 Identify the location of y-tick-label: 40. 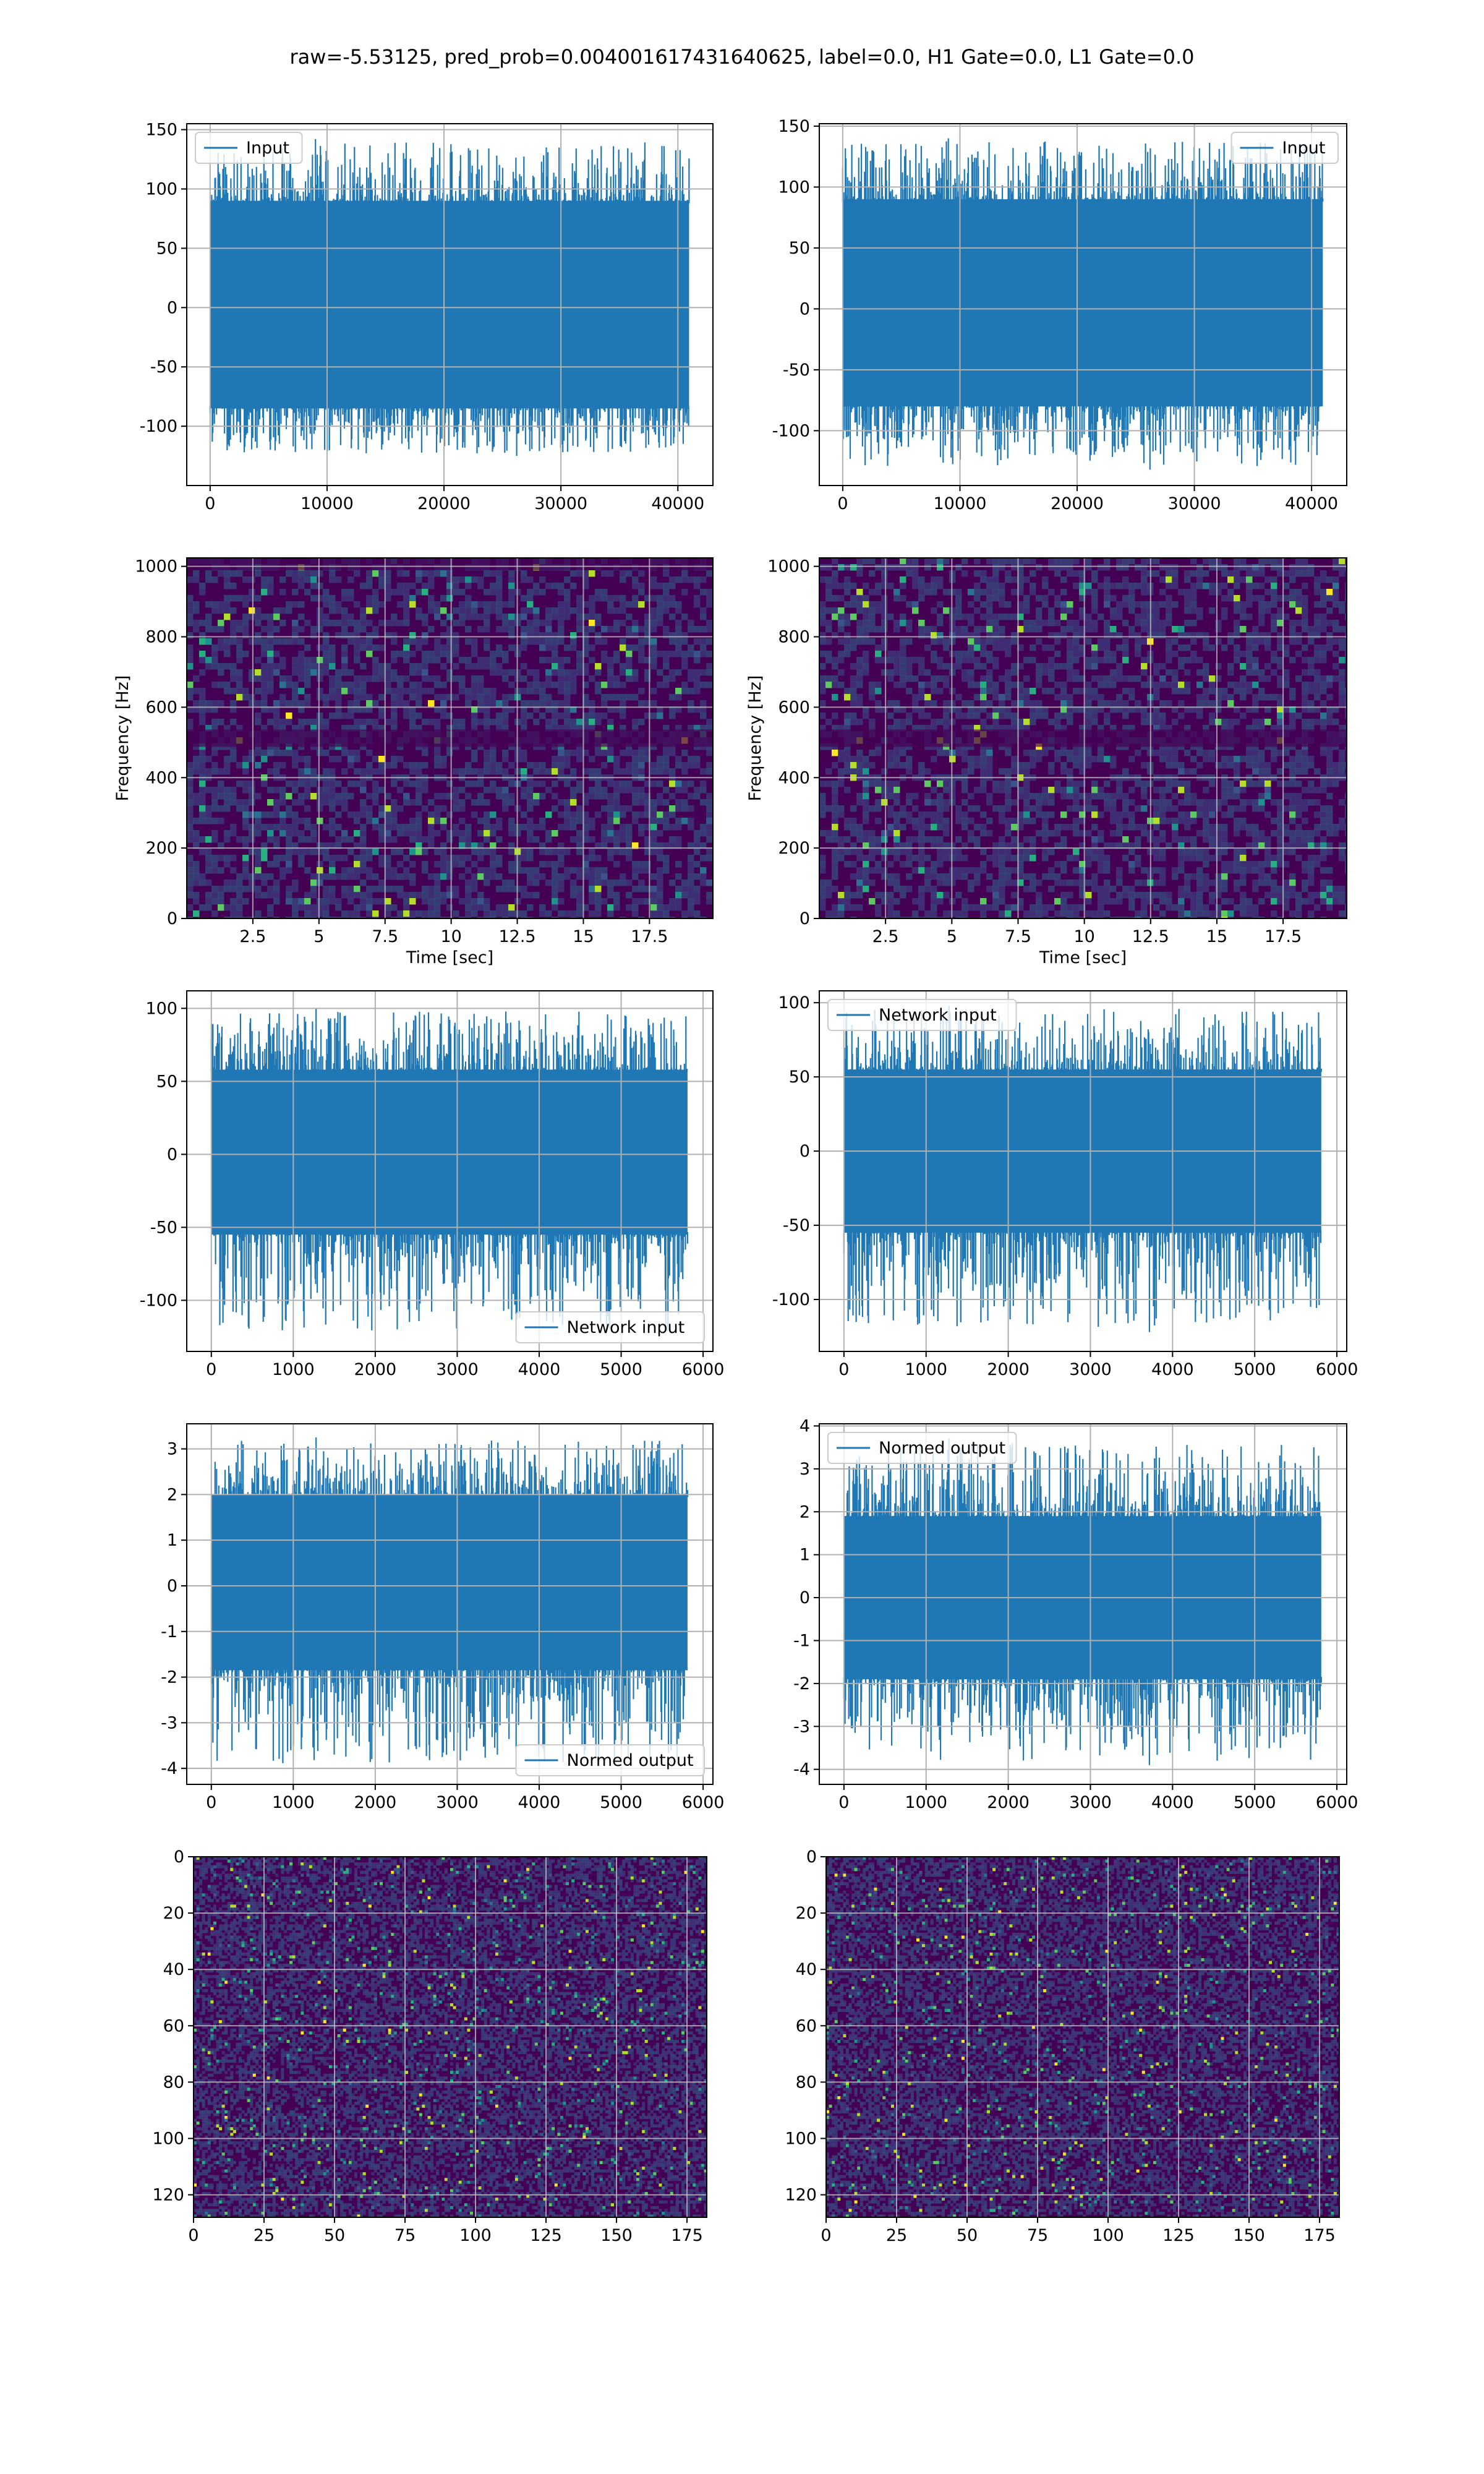
(173, 1969).